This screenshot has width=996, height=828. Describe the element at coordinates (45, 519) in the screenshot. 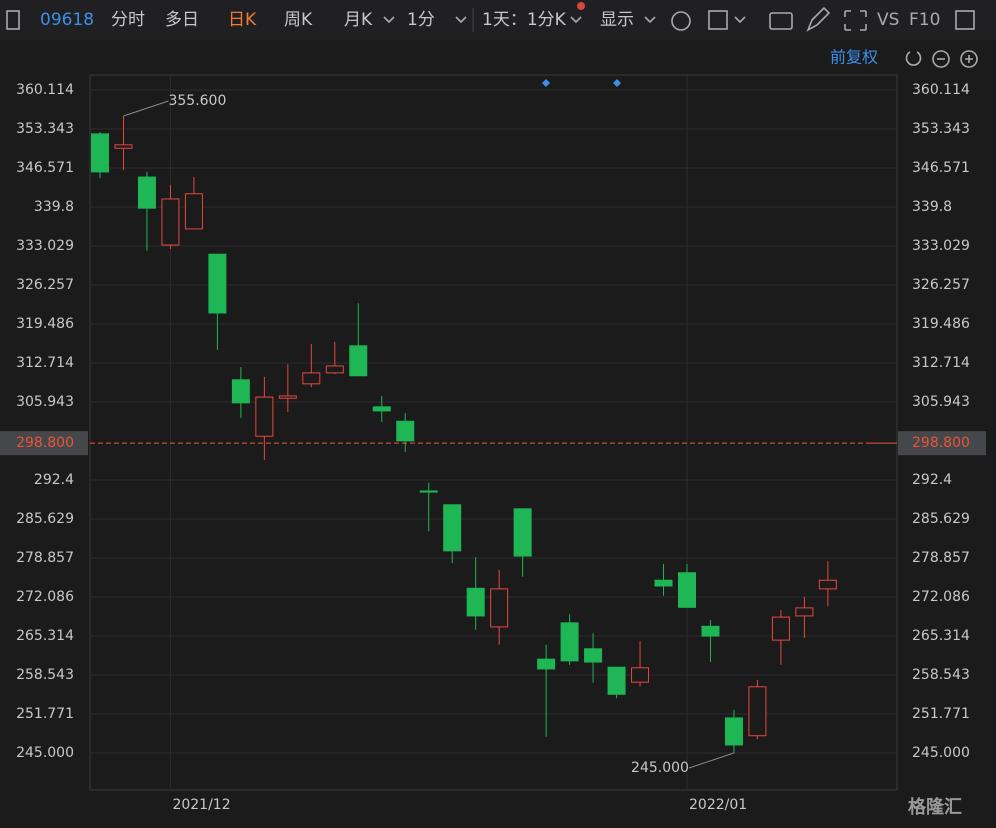

I see `y-tick-label: 285.629` at that location.